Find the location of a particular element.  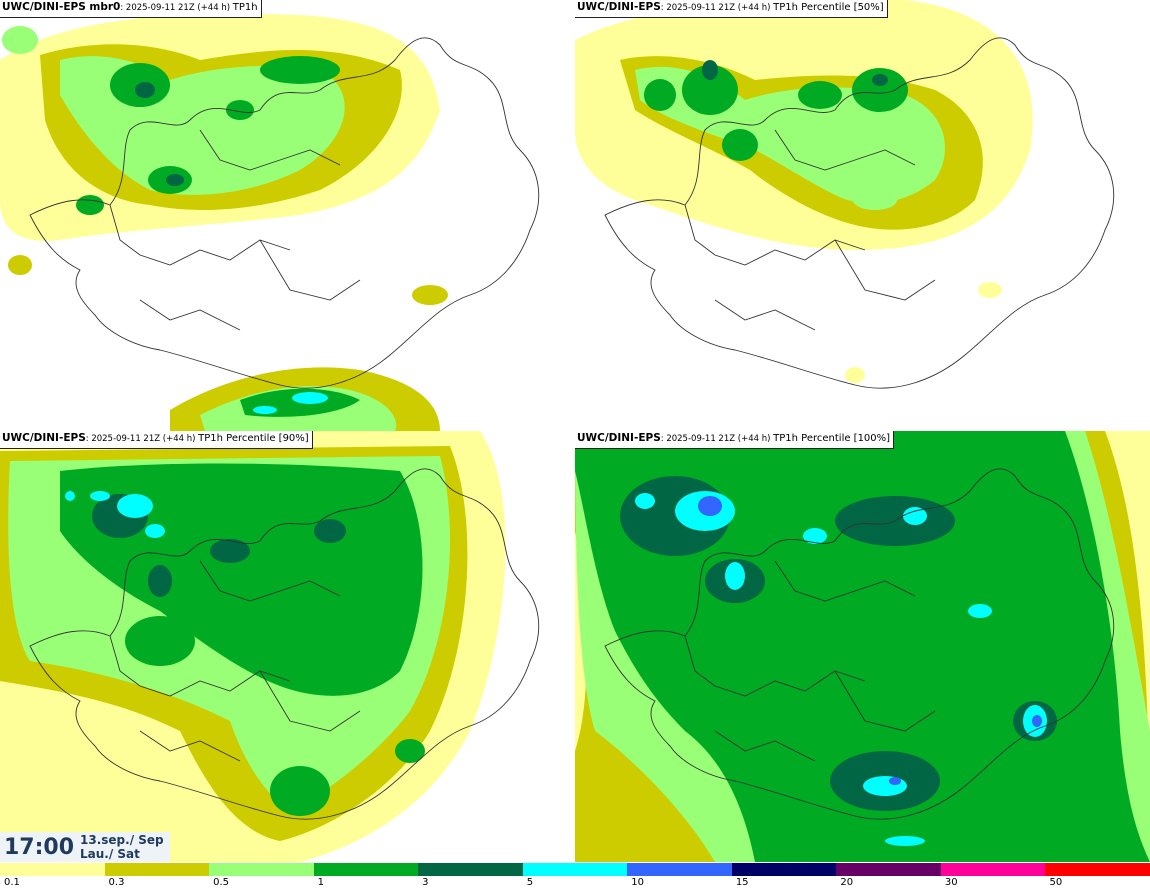

colorbar-ticks: 0.1 0.3 0.5 1 3 5 10 15 20 30 50 is located at coordinates (575, 883).